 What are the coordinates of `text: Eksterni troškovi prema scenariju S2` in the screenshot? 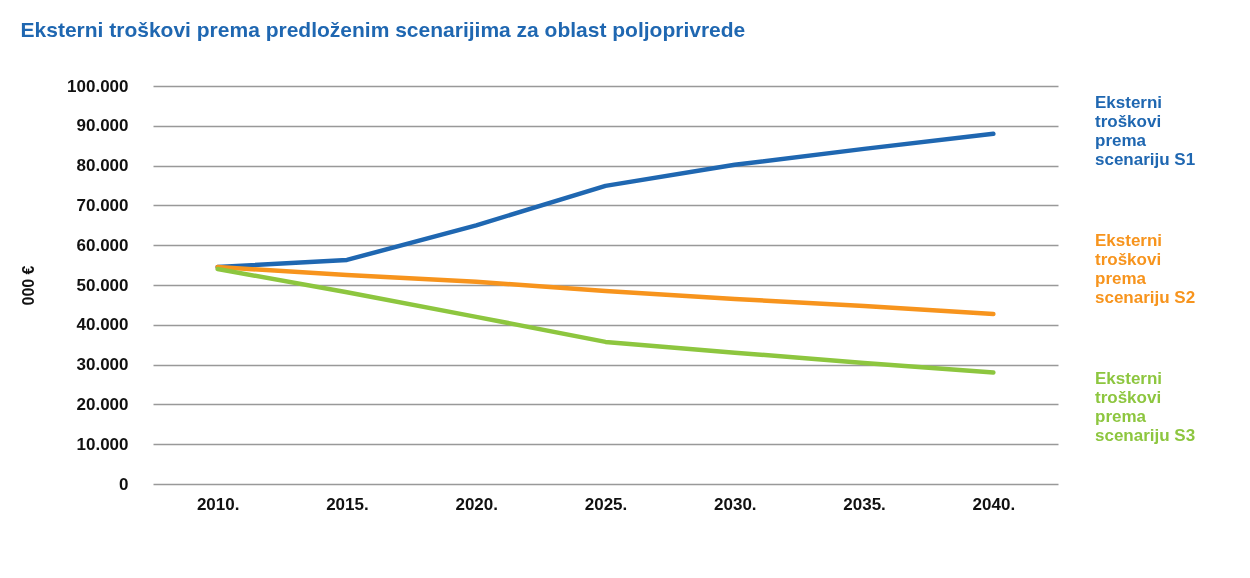 It's located at (1145, 268).